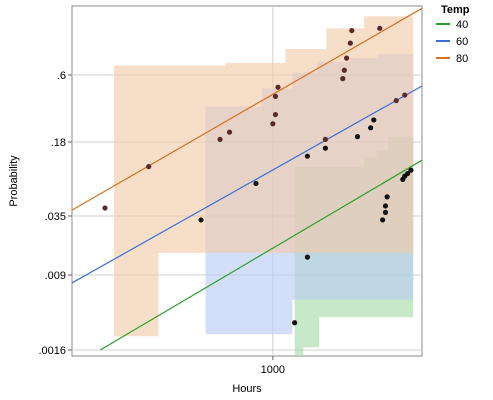 This screenshot has width=493, height=400. What do you see at coordinates (58, 143) in the screenshot?
I see `y-tick-label: .18` at bounding box center [58, 143].